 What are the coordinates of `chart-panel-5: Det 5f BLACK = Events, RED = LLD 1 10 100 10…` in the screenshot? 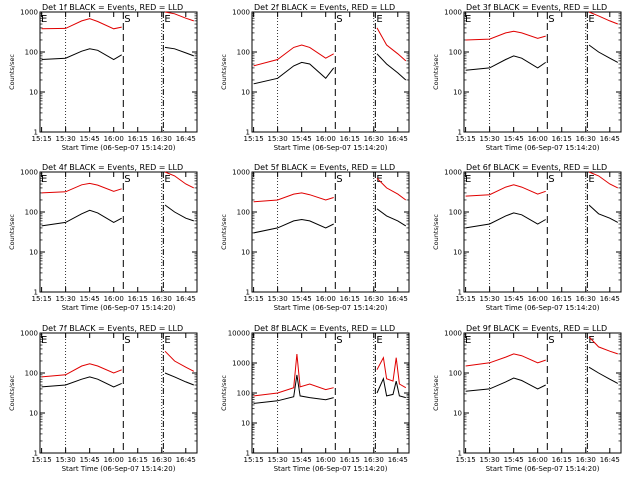 It's located at (315, 237).